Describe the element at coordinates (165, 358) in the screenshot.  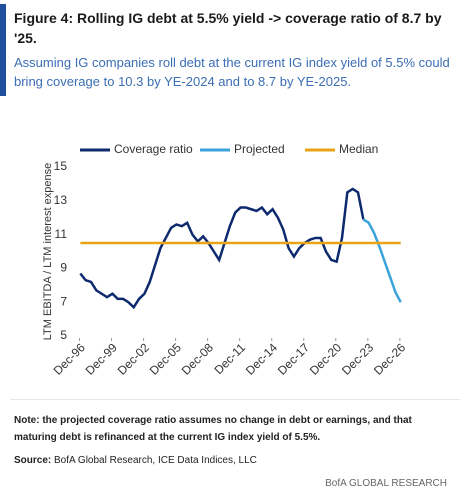
I see `x-tick-label: Dec-05` at that location.